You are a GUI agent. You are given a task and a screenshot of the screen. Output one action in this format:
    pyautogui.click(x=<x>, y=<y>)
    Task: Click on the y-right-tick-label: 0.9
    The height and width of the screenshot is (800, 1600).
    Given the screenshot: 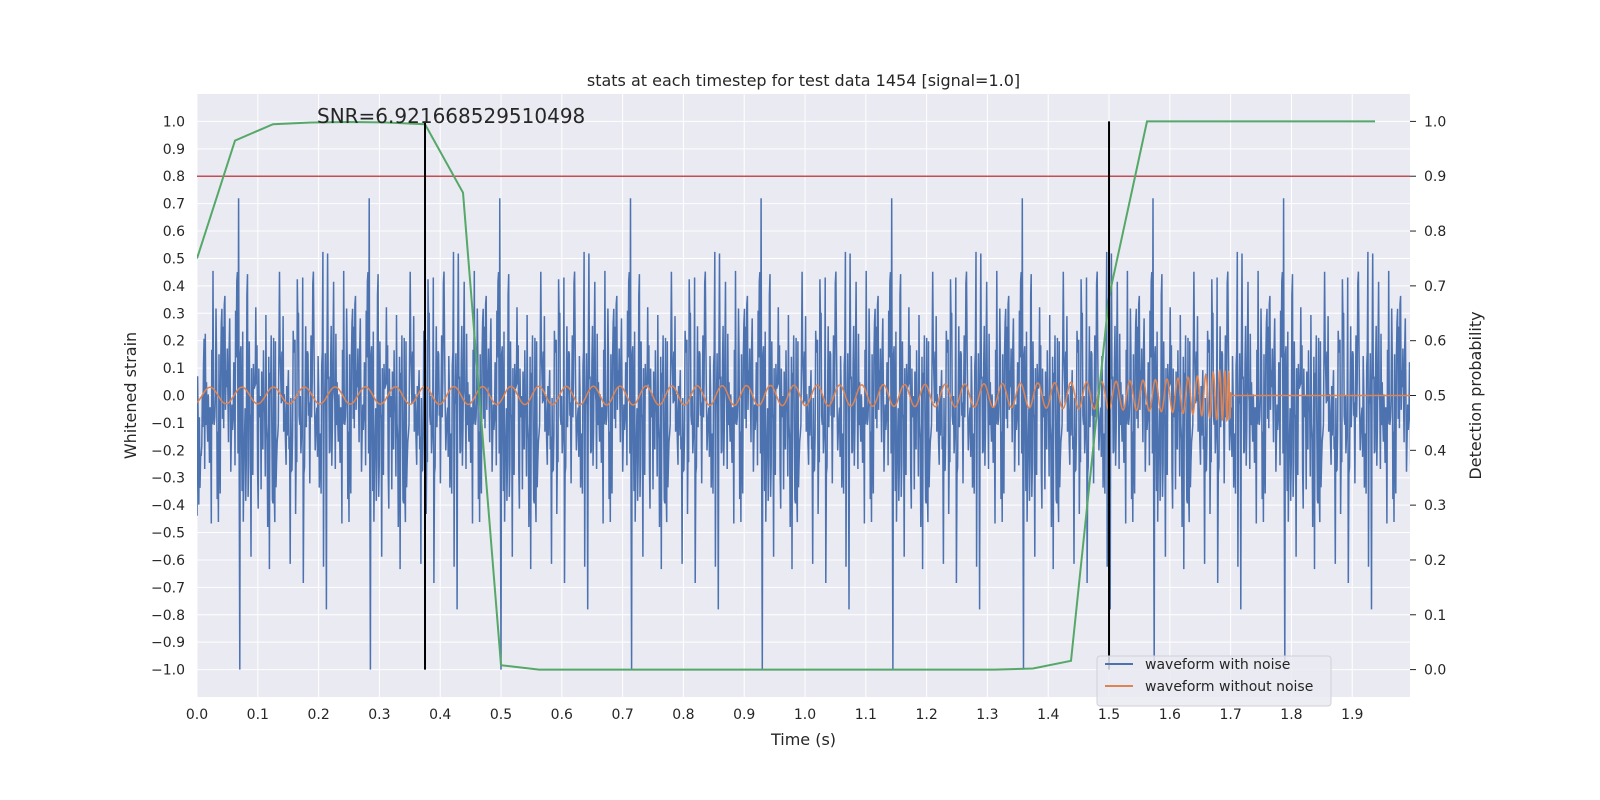 What is the action you would take?
    pyautogui.click(x=1435, y=177)
    